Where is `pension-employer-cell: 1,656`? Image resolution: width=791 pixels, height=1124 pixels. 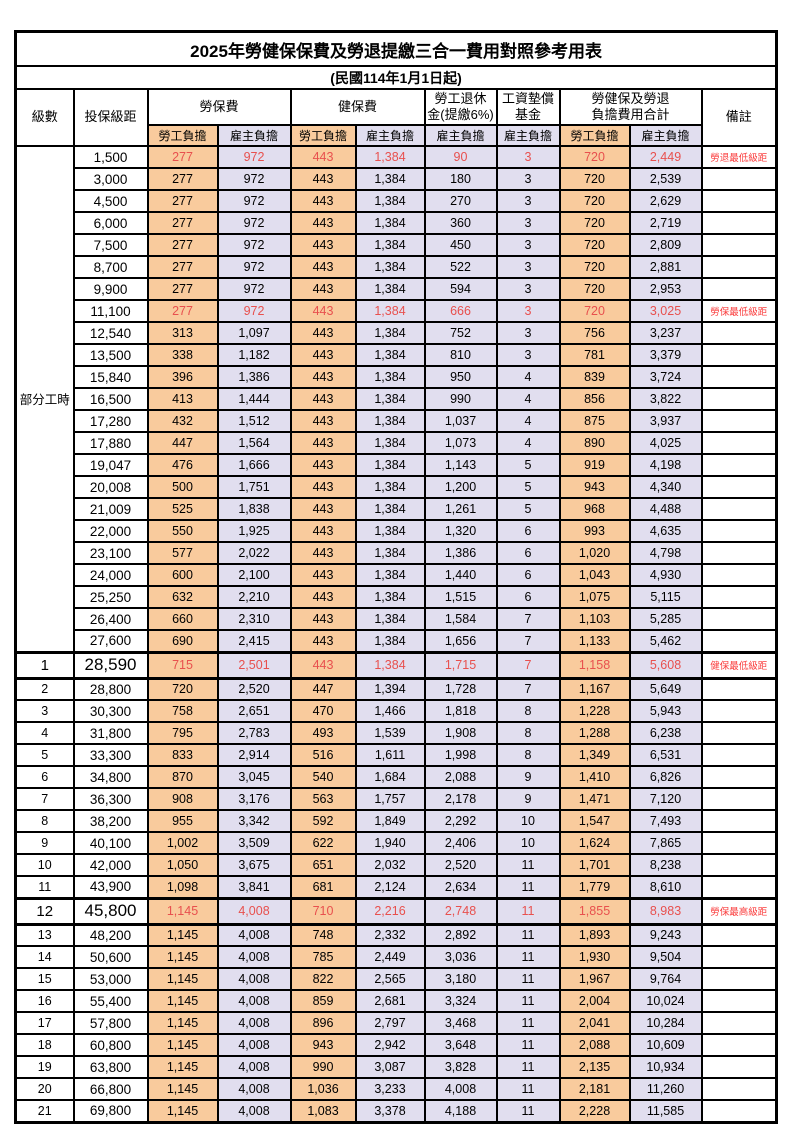
pension-employer-cell: 1,656 is located at coordinates (460, 641).